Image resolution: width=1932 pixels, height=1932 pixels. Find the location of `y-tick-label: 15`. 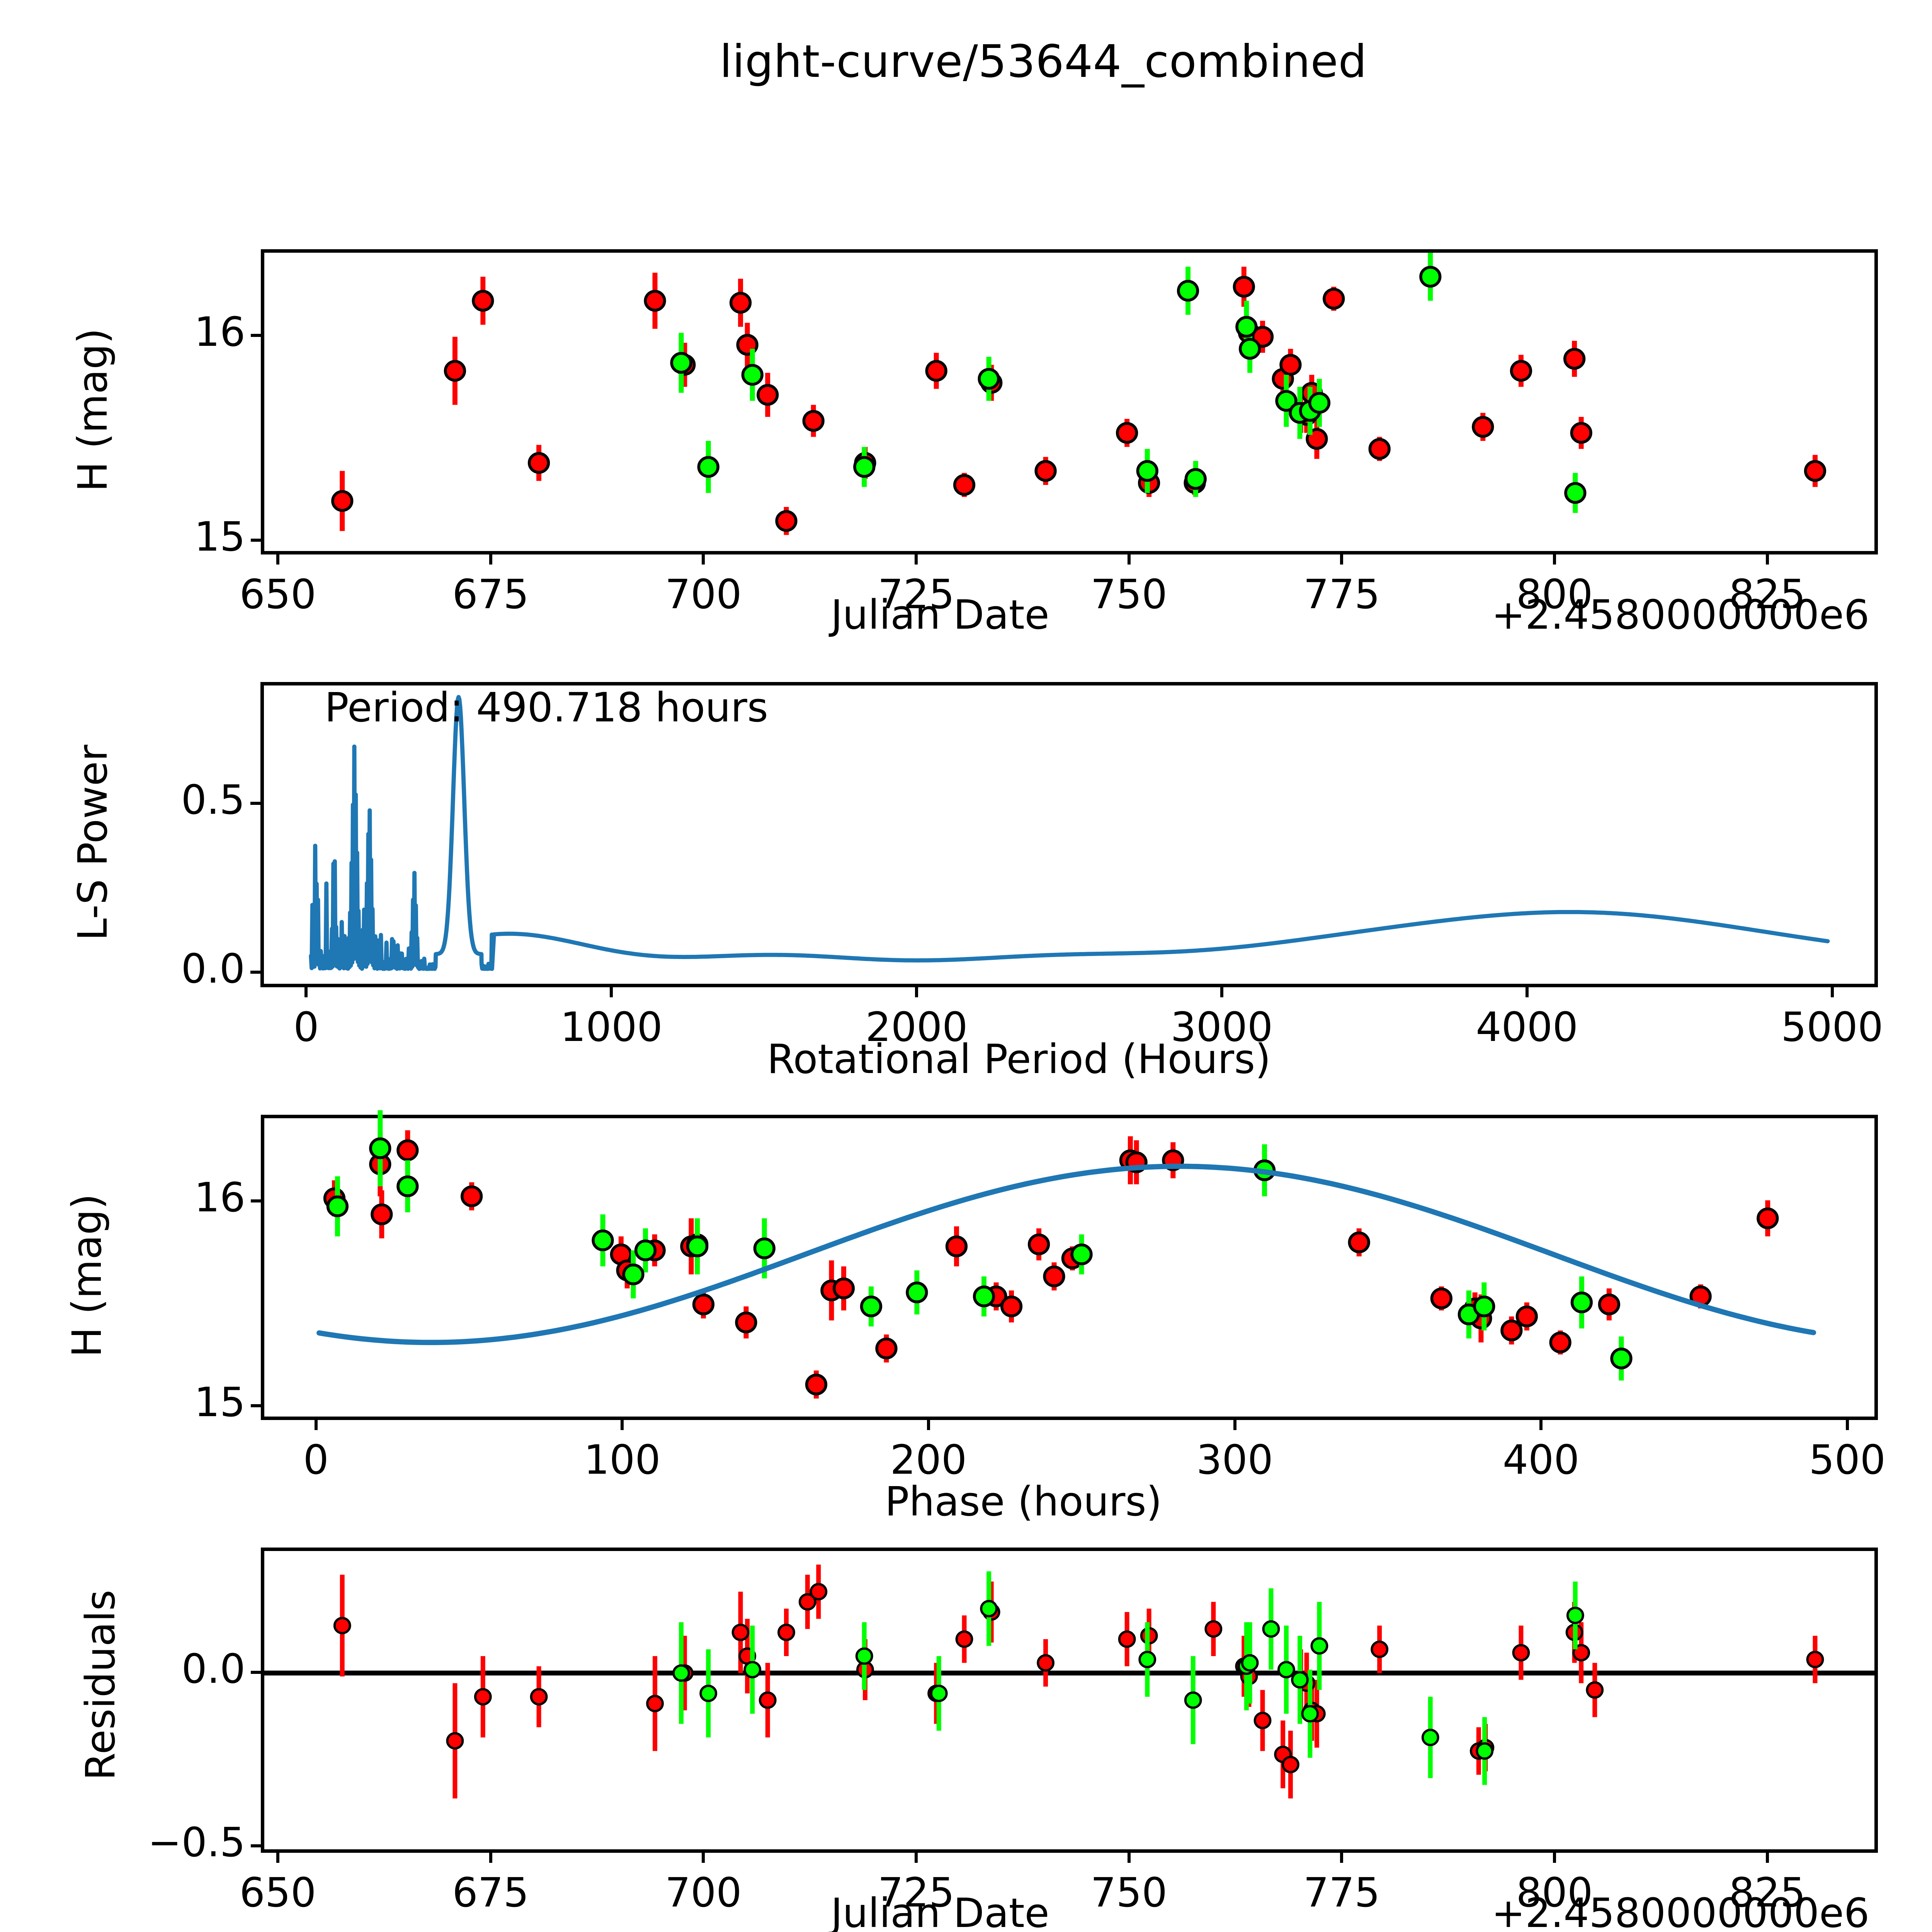

y-tick-label: 15 is located at coordinates (220, 1402).